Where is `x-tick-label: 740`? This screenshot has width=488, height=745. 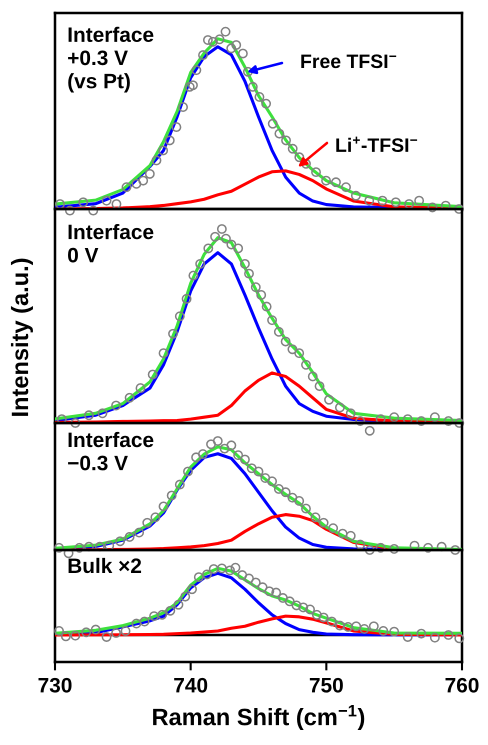
x-tick-label: 740 is located at coordinates (191, 685).